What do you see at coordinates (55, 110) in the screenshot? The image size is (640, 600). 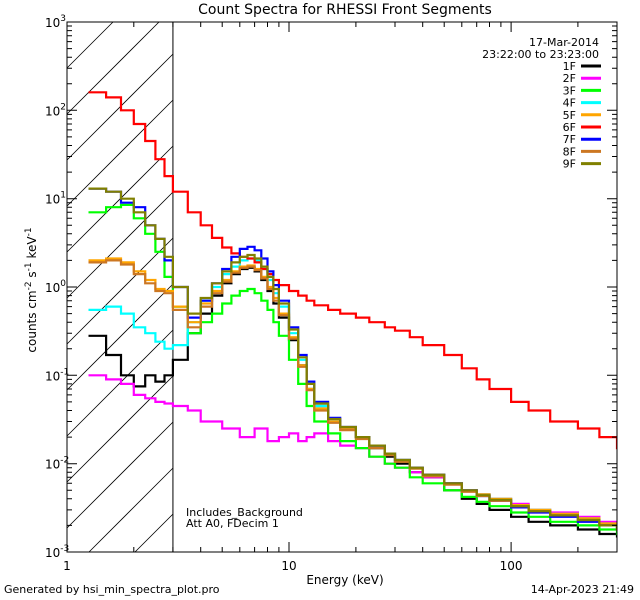 I see `y-tick-label: 10²` at bounding box center [55, 110].